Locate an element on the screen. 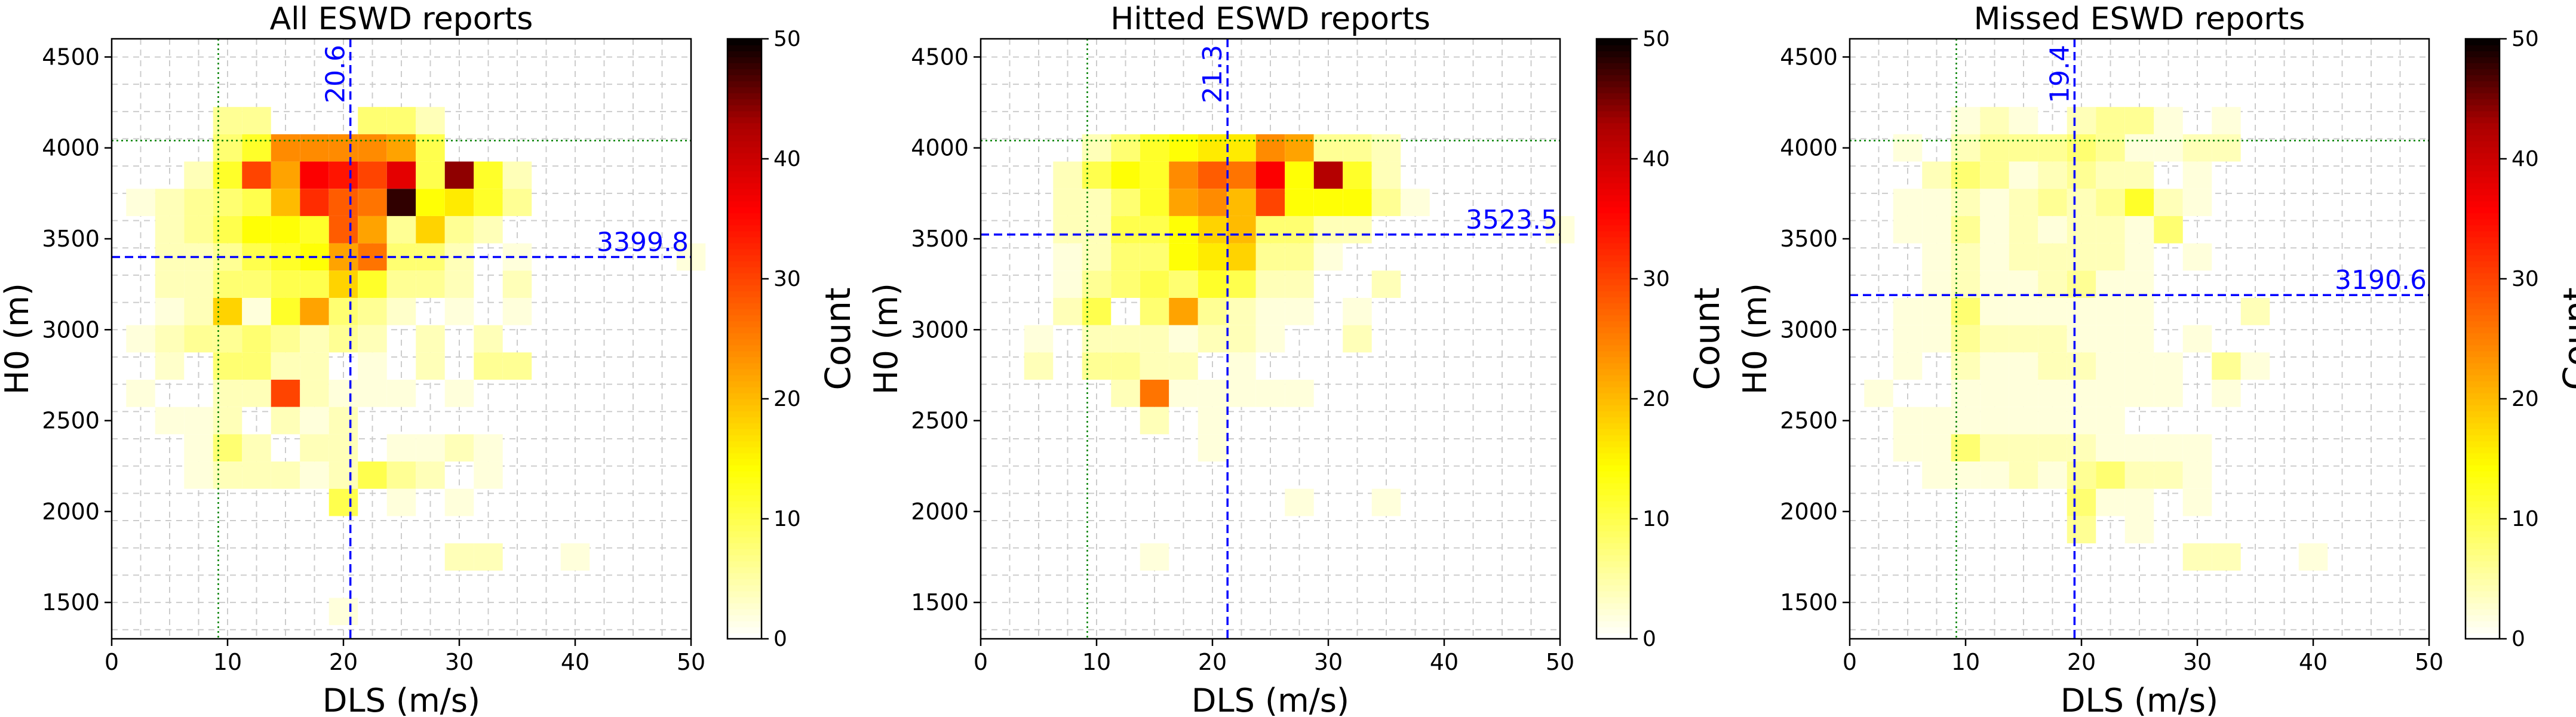 This screenshot has height=717, width=2576. colorbar-tick-label: 10 is located at coordinates (1656, 519).